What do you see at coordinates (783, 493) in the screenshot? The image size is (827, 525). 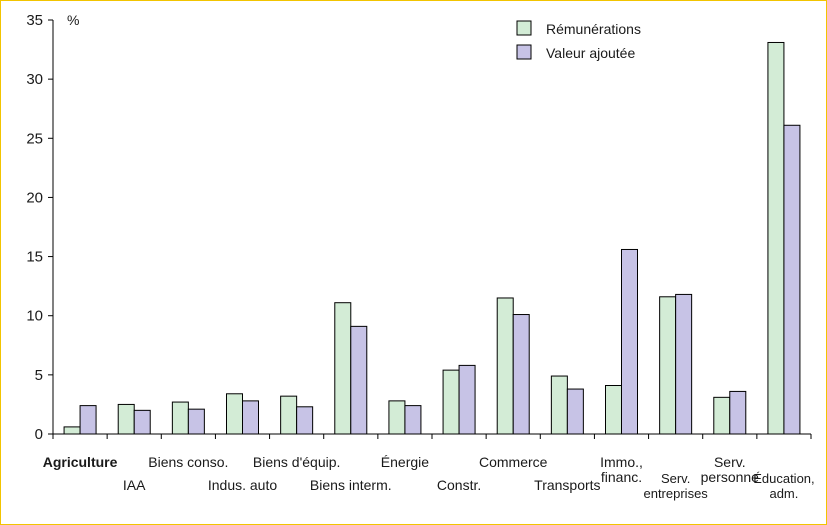 I see `category-label-13: adm.` at bounding box center [783, 493].